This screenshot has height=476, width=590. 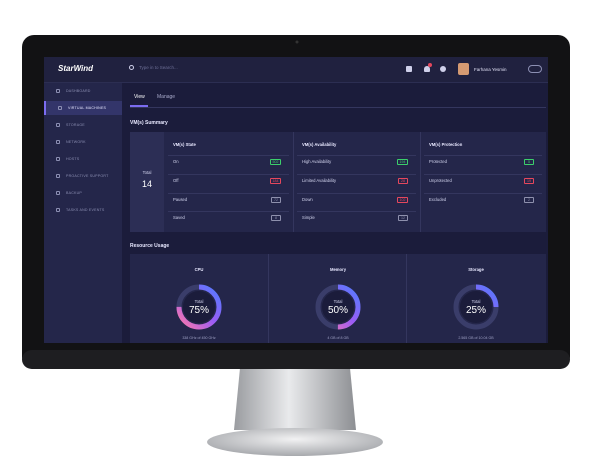 I want to click on stand-neck, so click(x=295, y=399).